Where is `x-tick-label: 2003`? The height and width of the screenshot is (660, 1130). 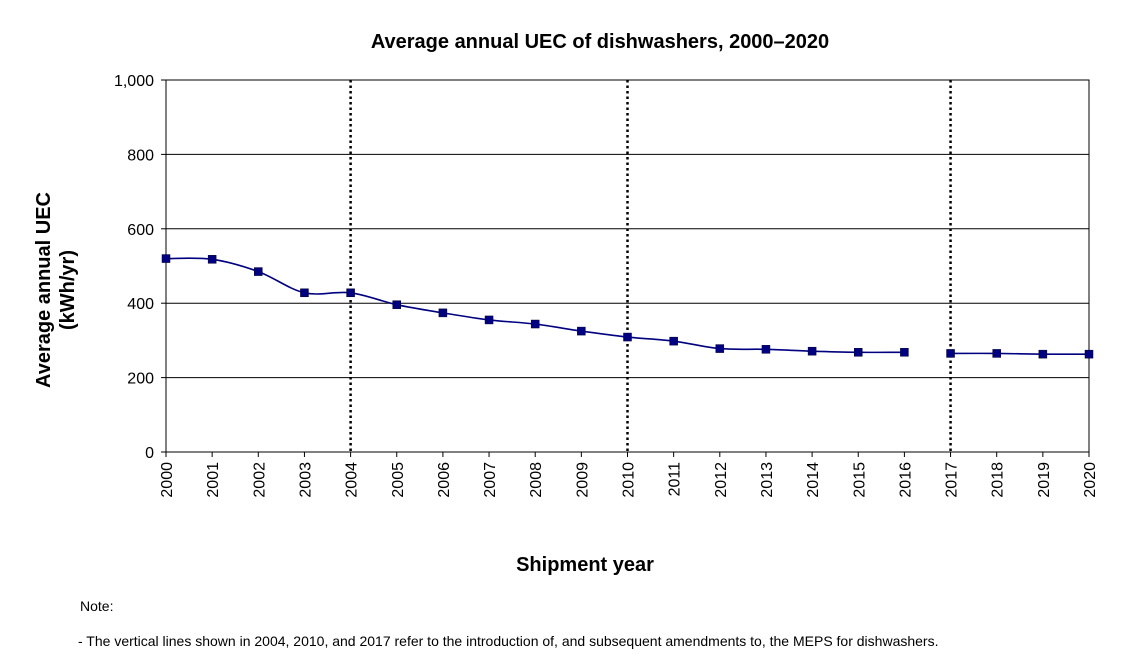
x-tick-label: 2003 is located at coordinates (305, 480).